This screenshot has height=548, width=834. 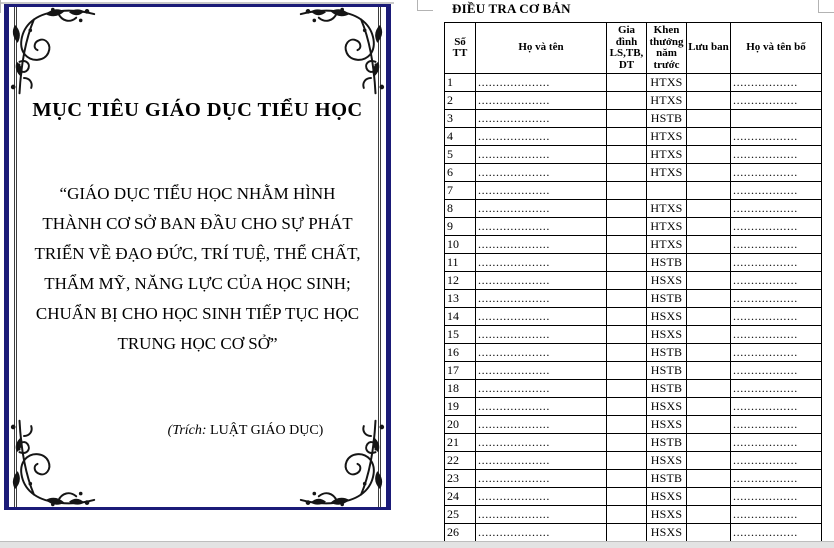 What do you see at coordinates (417, 544) in the screenshot?
I see `horizontal-scrollbar` at bounding box center [417, 544].